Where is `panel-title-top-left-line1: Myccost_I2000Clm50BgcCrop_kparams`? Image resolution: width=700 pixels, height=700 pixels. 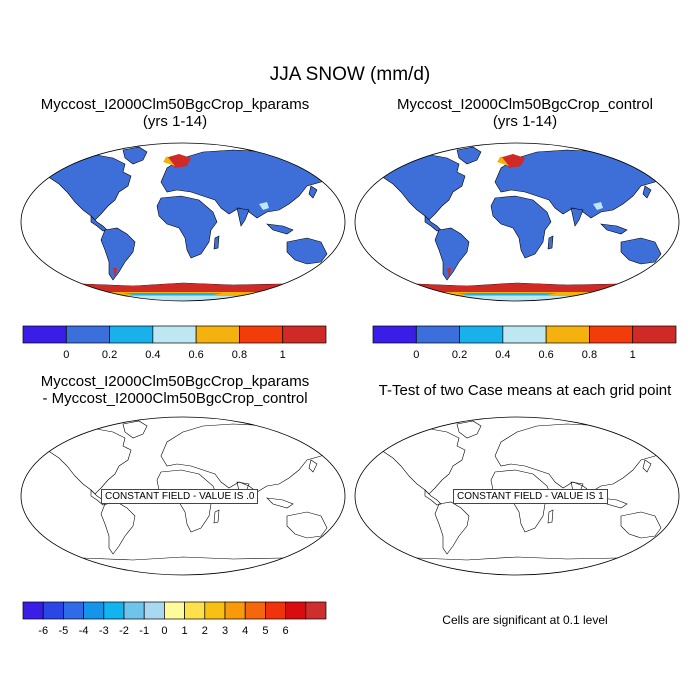
panel-title-top-left-line1: Myccost_I2000Clm50BgcCrop_kparams is located at coordinates (175, 104).